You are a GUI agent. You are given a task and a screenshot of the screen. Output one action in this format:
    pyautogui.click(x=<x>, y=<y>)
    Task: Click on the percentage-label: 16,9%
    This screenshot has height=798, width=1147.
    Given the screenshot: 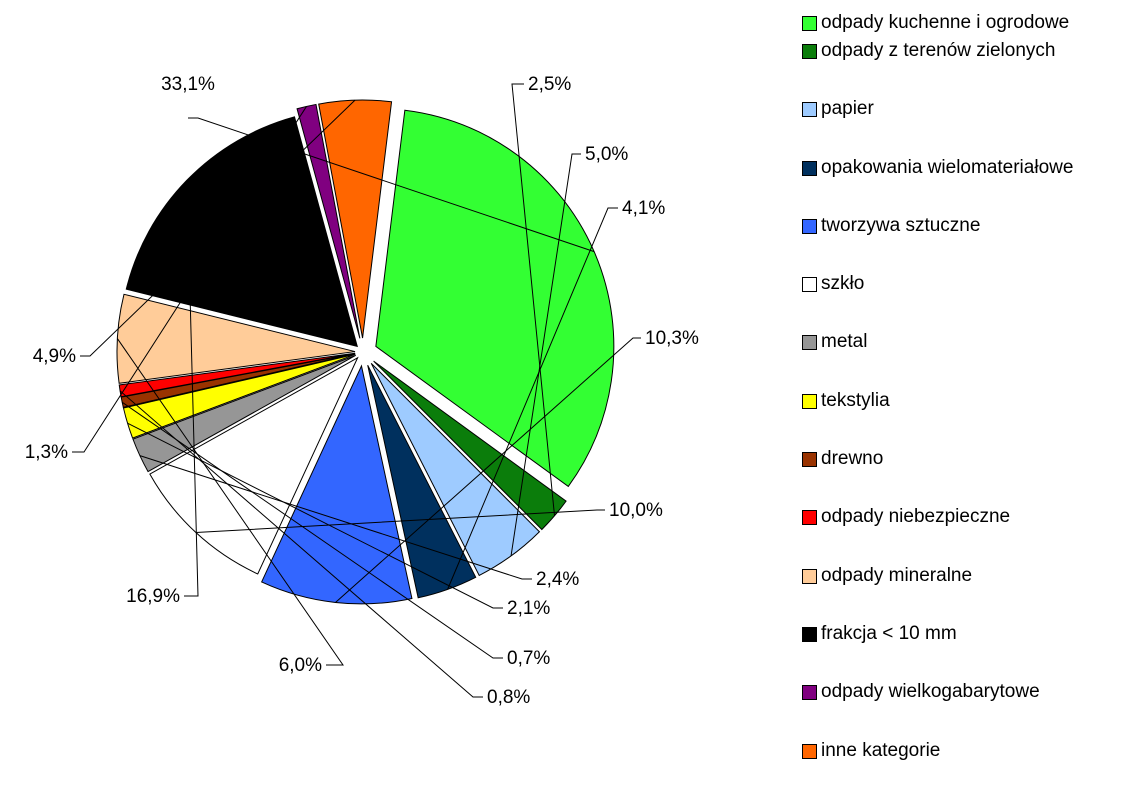 What is the action you would take?
    pyautogui.click(x=153, y=596)
    